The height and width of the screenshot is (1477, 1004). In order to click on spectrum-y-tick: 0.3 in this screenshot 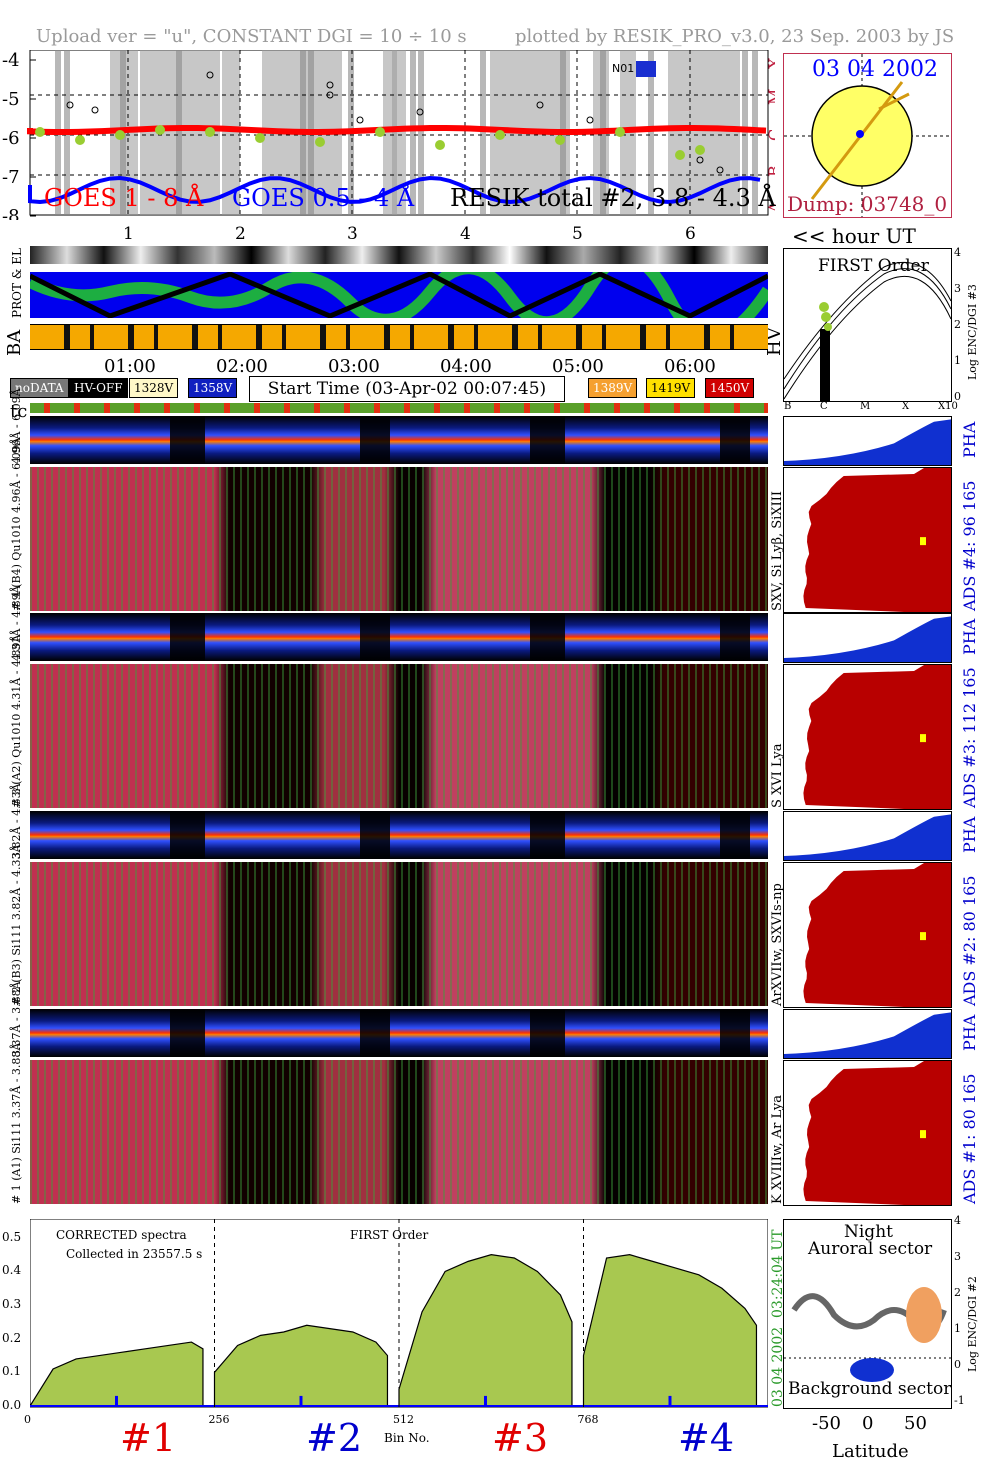, I will do `click(12, 1304)`.